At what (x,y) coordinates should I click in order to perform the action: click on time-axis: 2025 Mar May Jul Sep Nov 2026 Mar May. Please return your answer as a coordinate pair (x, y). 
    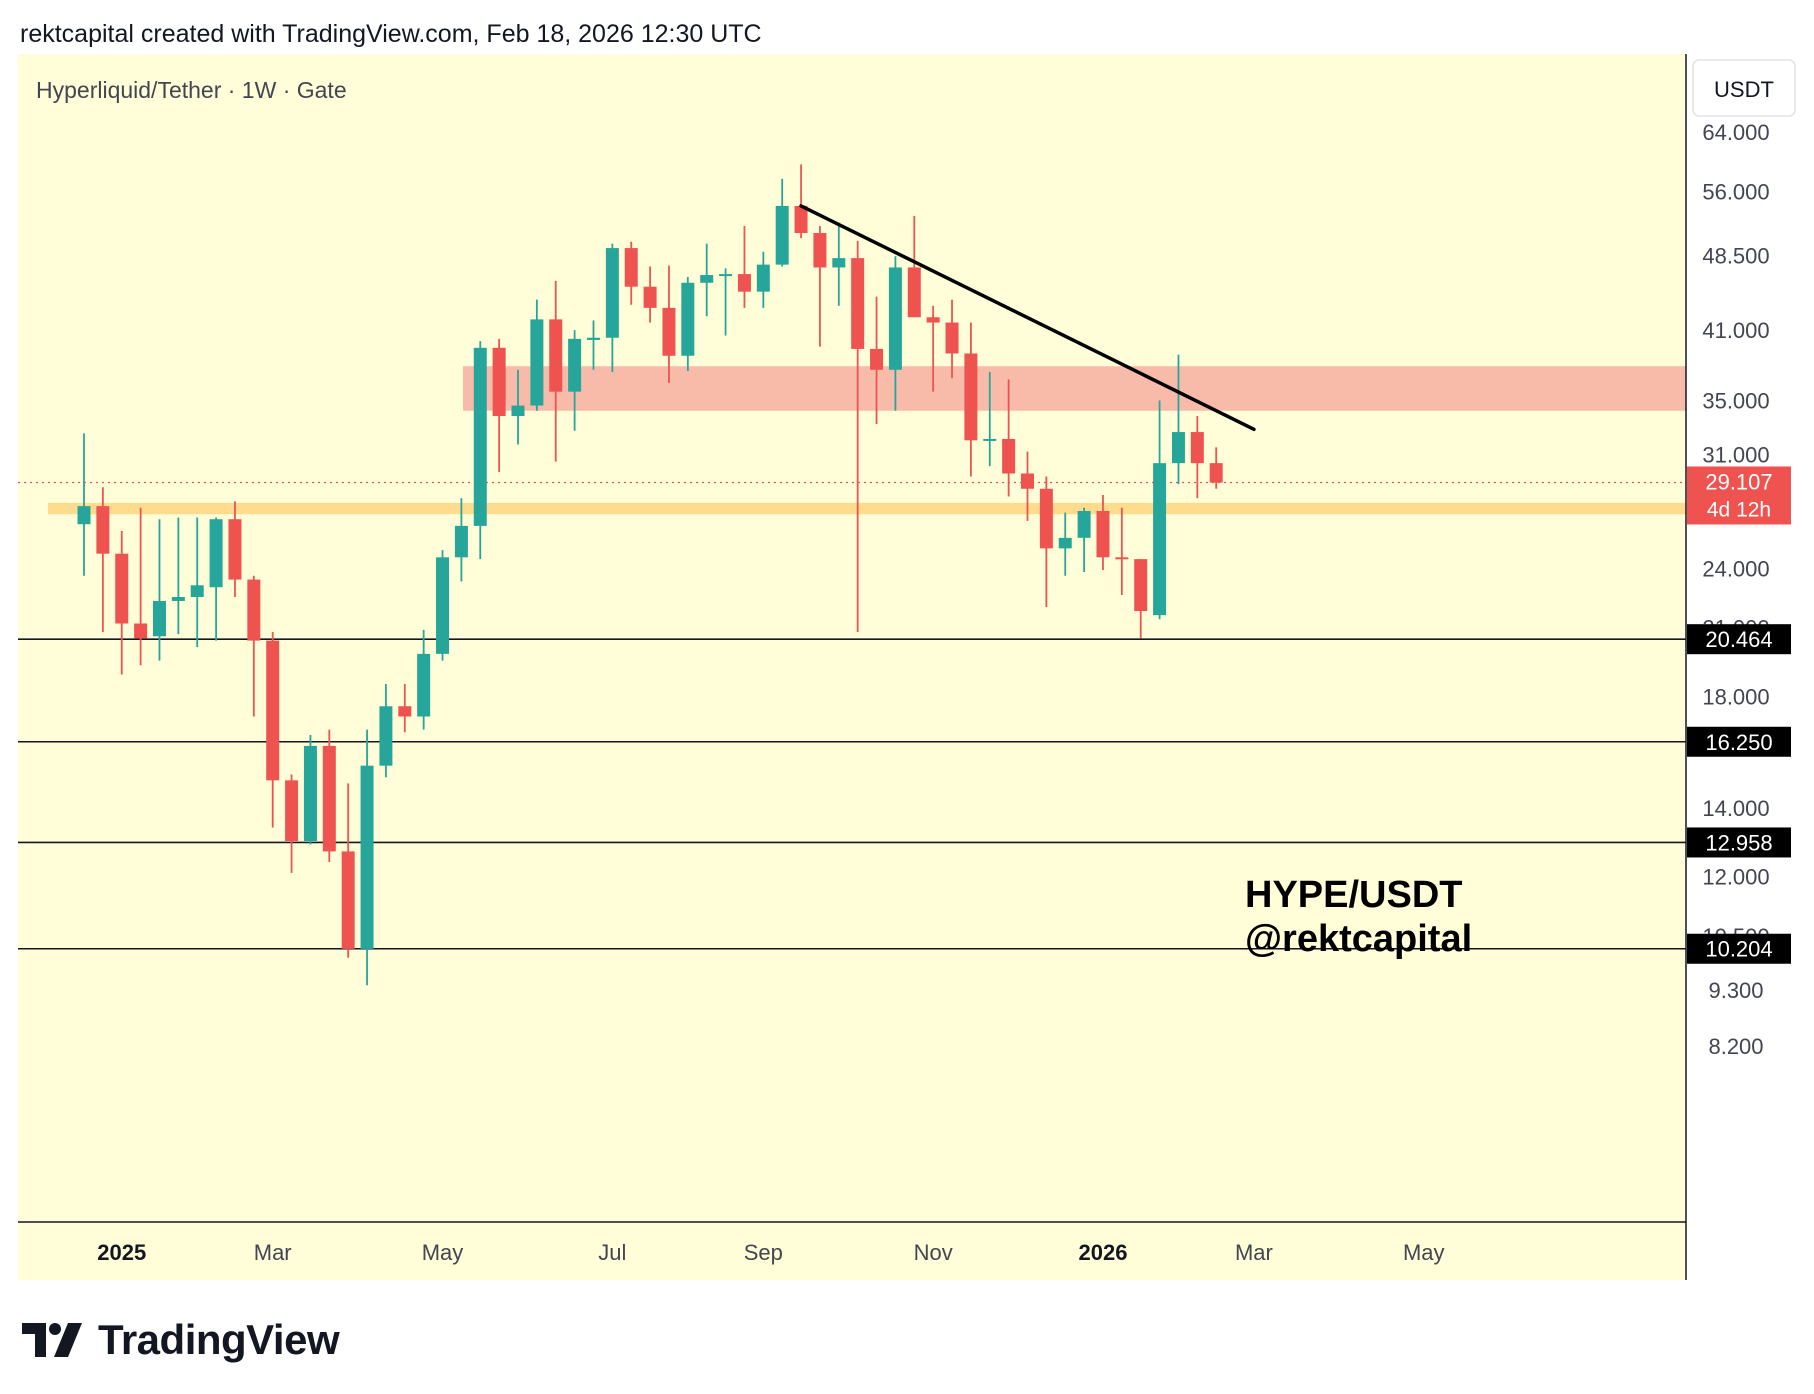
    Looking at the image, I should click on (770, 1252).